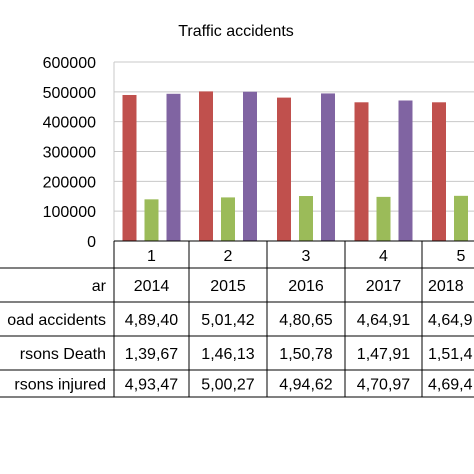  Describe the element at coordinates (69, 212) in the screenshot. I see `y-tick-label: 100000` at that location.